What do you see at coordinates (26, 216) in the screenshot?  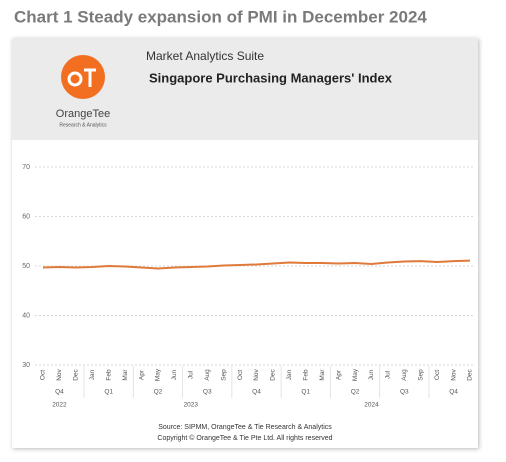 I see `y-tick-label: 60` at bounding box center [26, 216].